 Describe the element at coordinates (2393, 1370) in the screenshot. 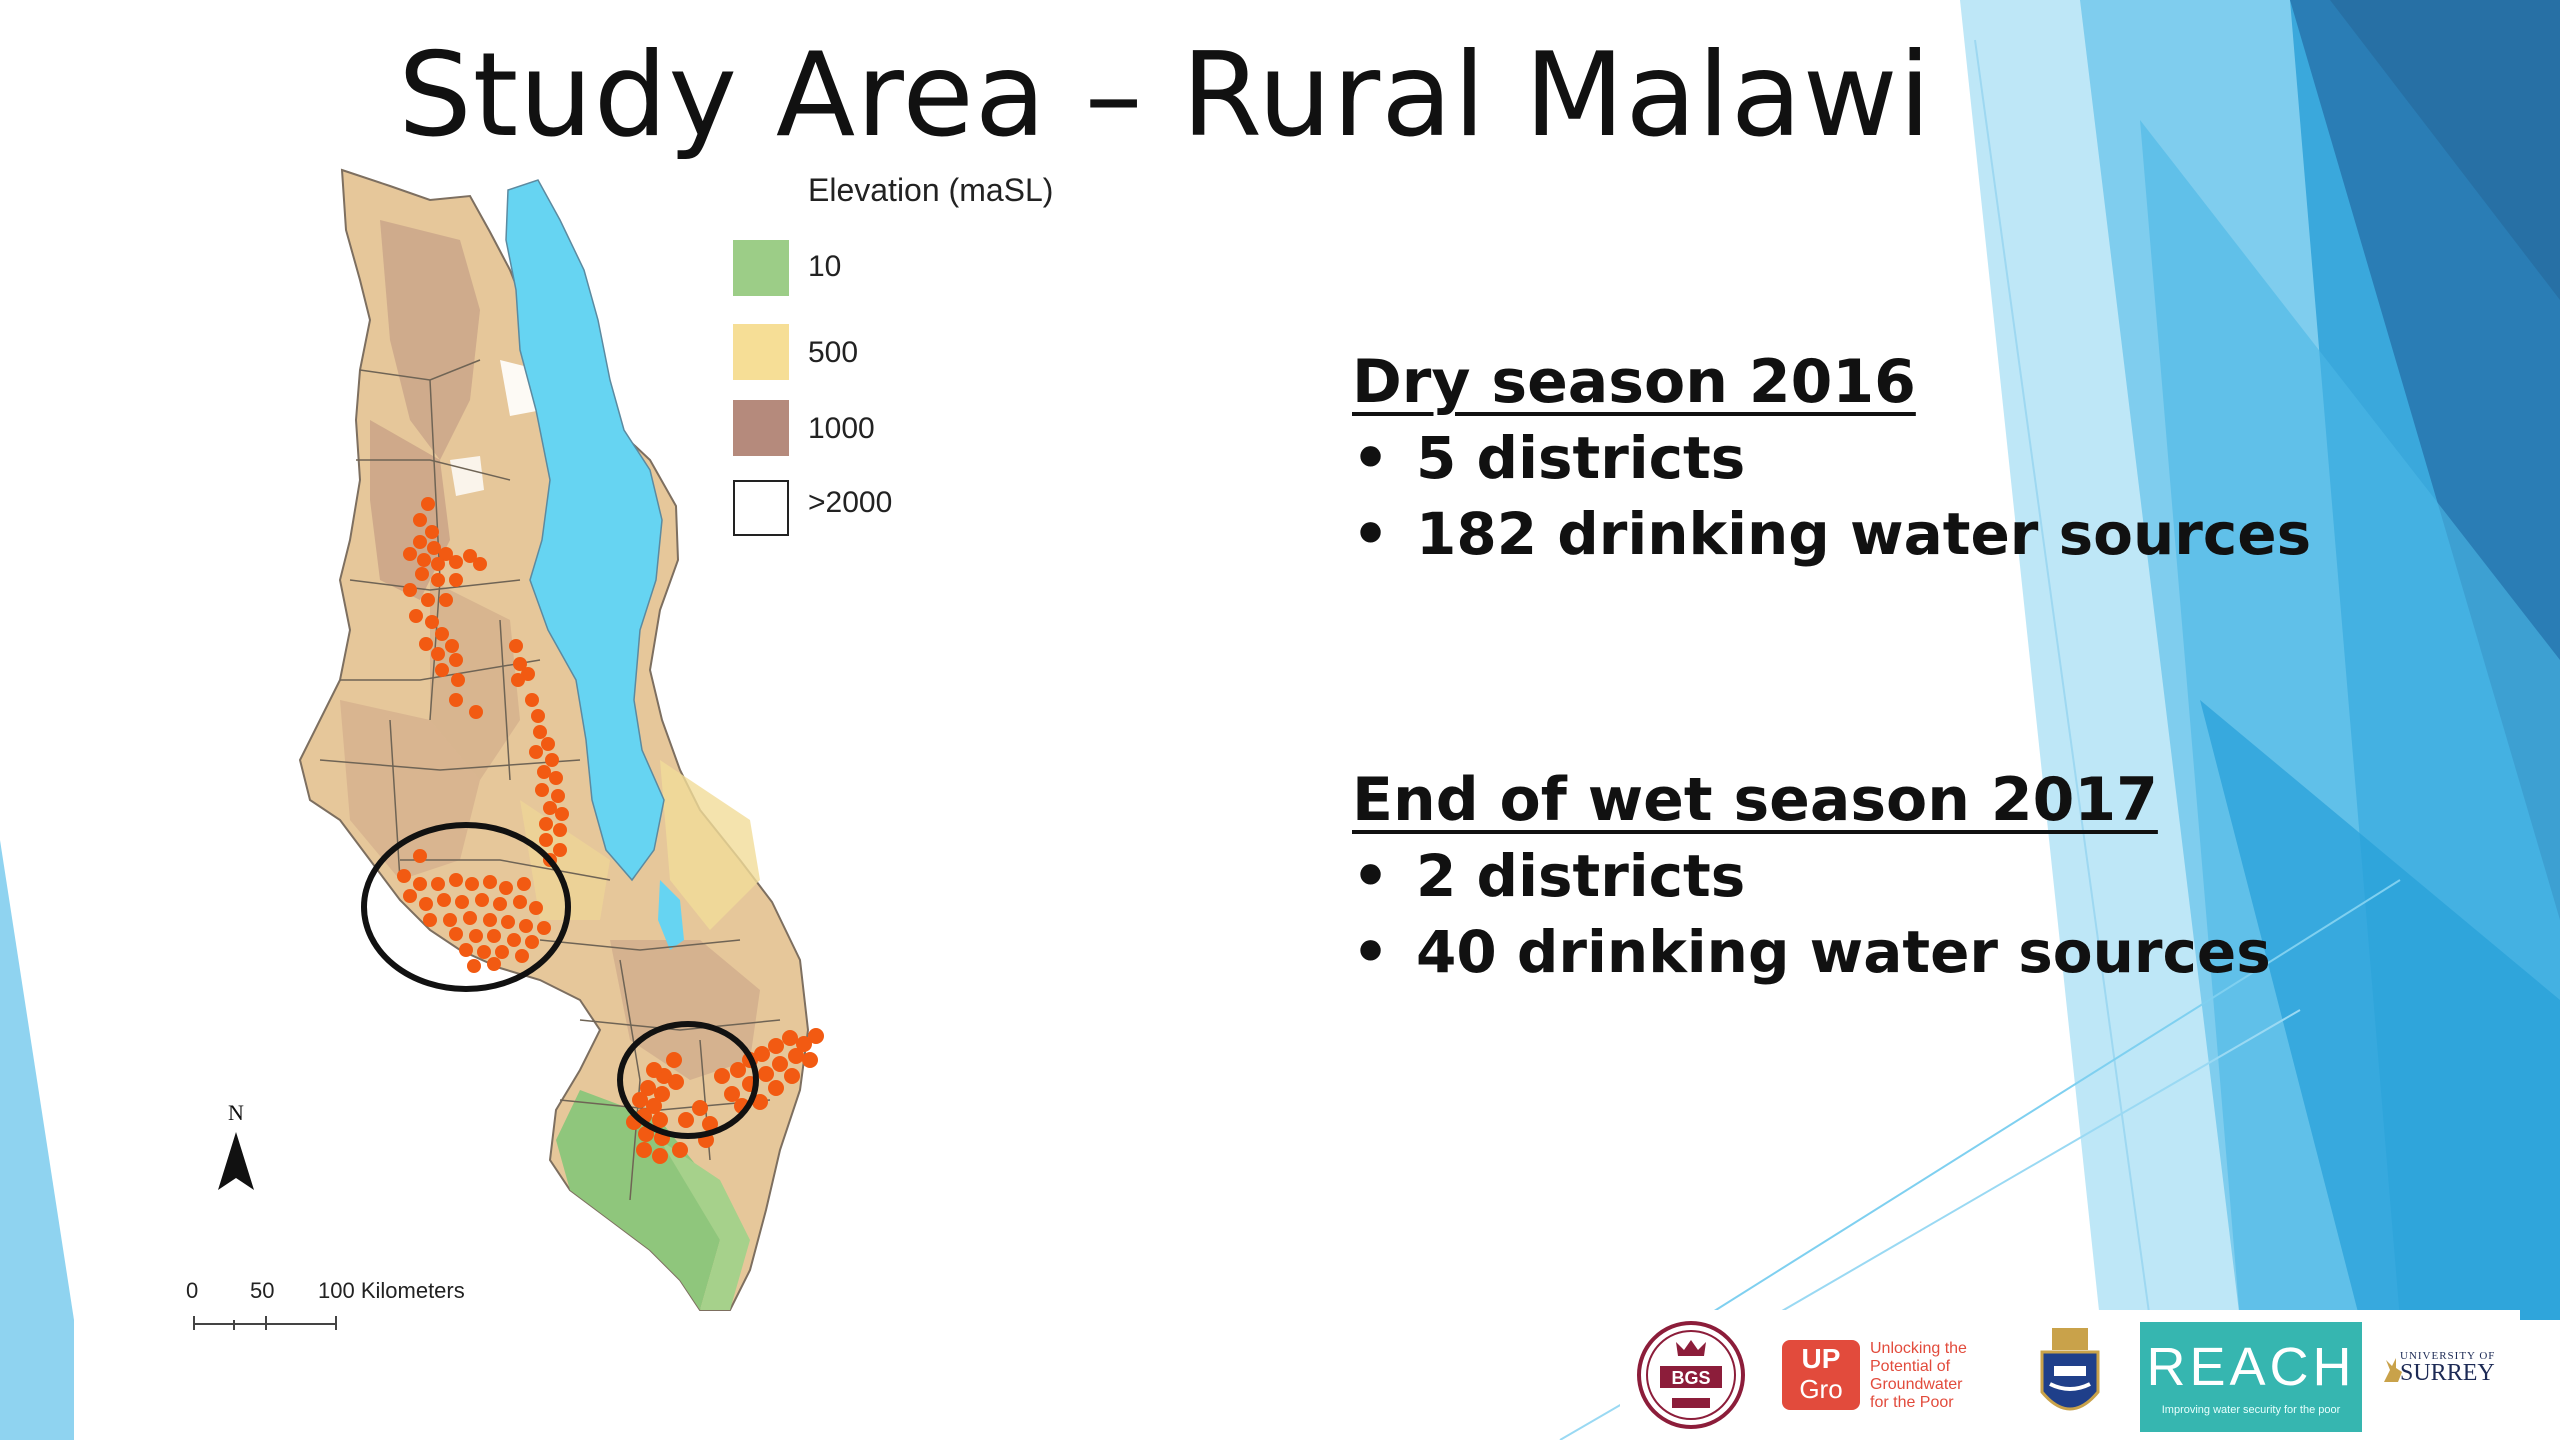

I see `surrey-stag-icon` at that location.